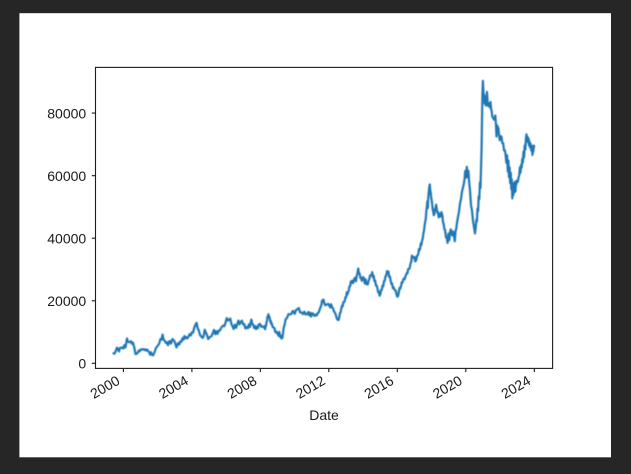 The image size is (631, 474). I want to click on svg-text: 0, so click(82, 364).